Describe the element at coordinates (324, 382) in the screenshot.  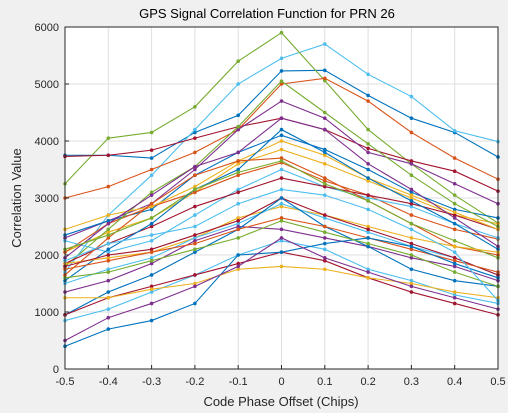
I see `x-tick-label: 0.1` at that location.